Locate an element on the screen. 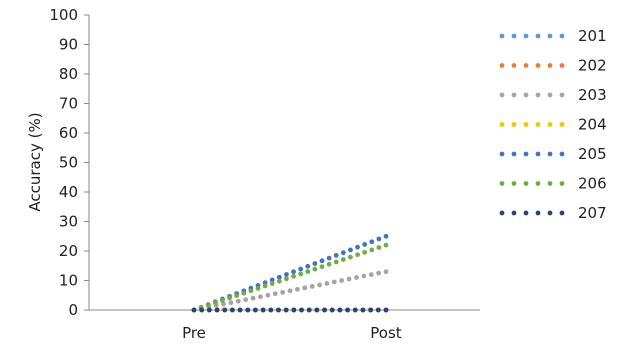 The image size is (619, 352). y-tick-label: 0 is located at coordinates (73, 310).